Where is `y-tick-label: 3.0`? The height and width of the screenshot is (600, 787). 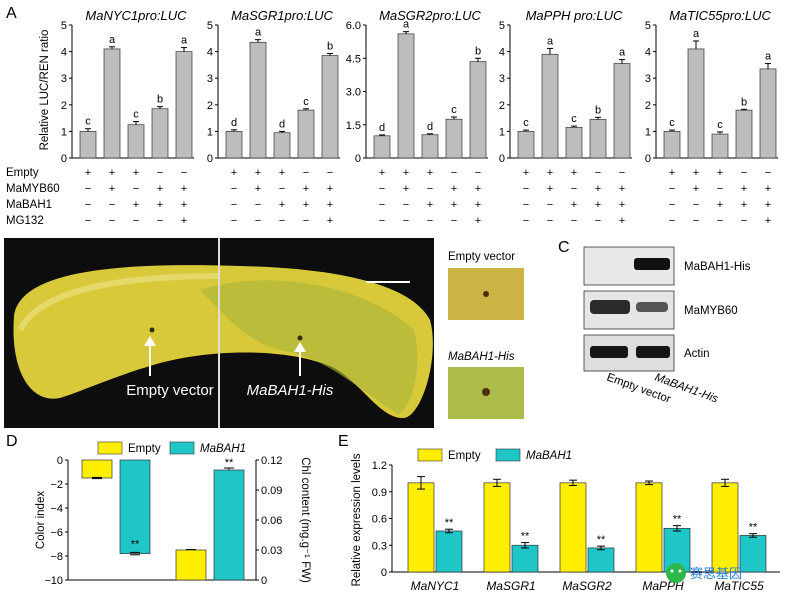 y-tick-label: 3.0 is located at coordinates (353, 93).